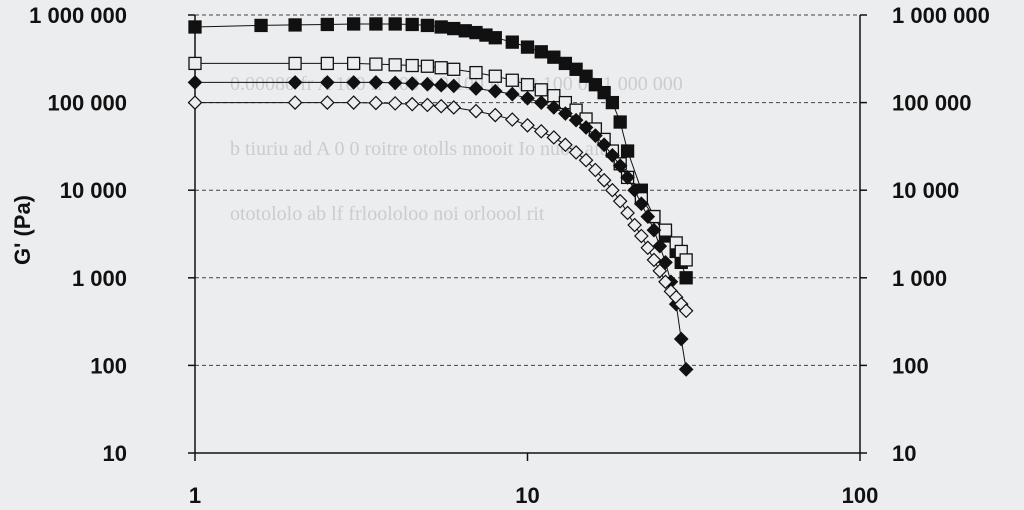 Image resolution: width=1024 pixels, height=510 pixels. I want to click on y-tick-label: 1 000, so click(99, 278).